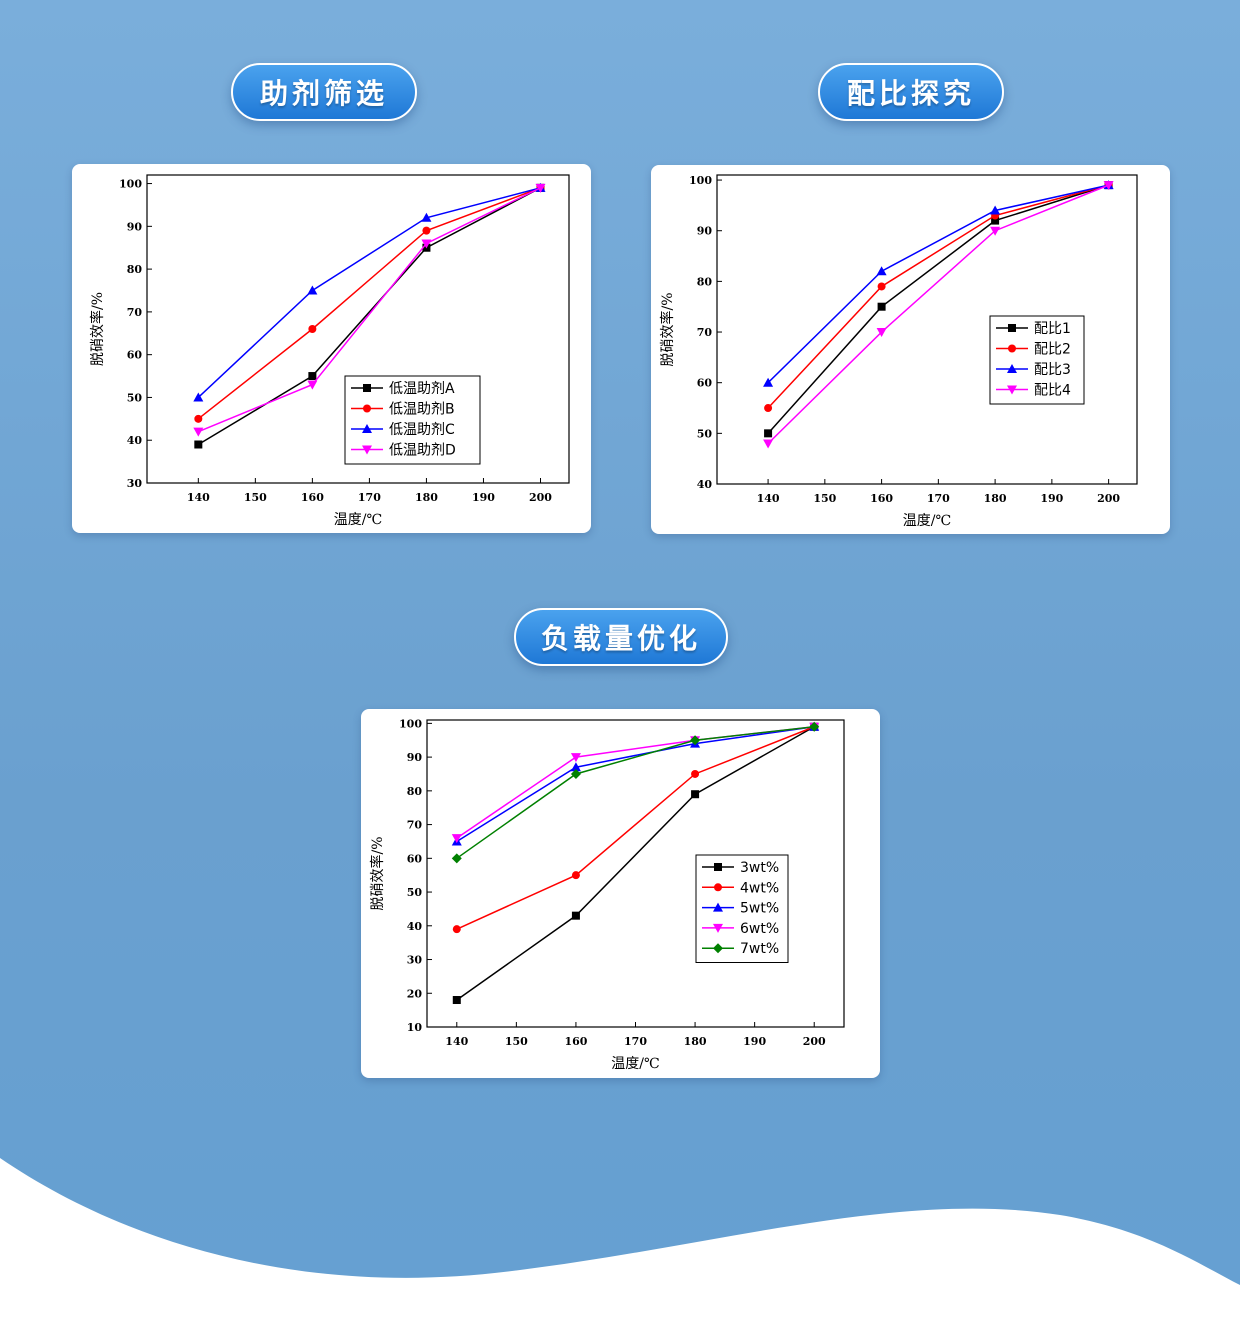 The width and height of the screenshot is (1240, 1334). Describe the element at coordinates (135, 483) in the screenshot. I see `y-tick-label: 30` at that location.